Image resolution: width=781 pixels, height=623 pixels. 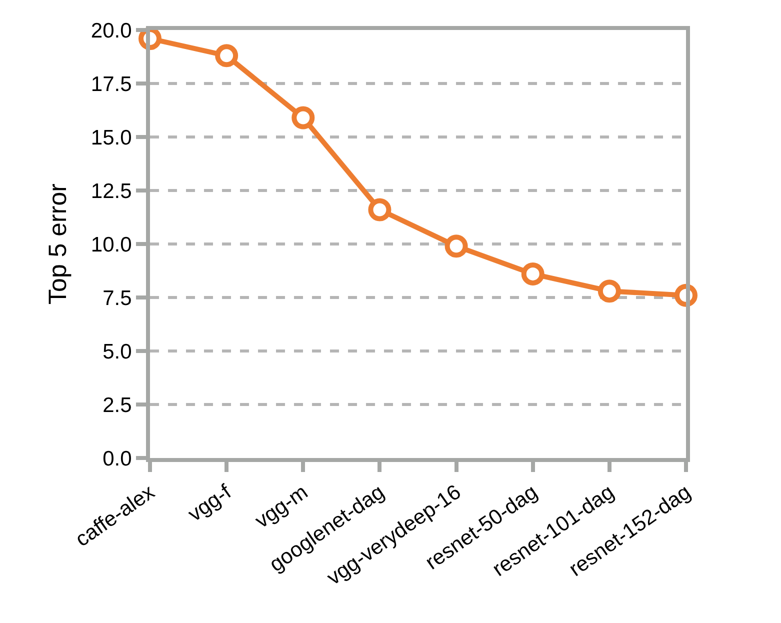 What do you see at coordinates (111, 138) in the screenshot?
I see `y-tick-label: 15.0` at bounding box center [111, 138].